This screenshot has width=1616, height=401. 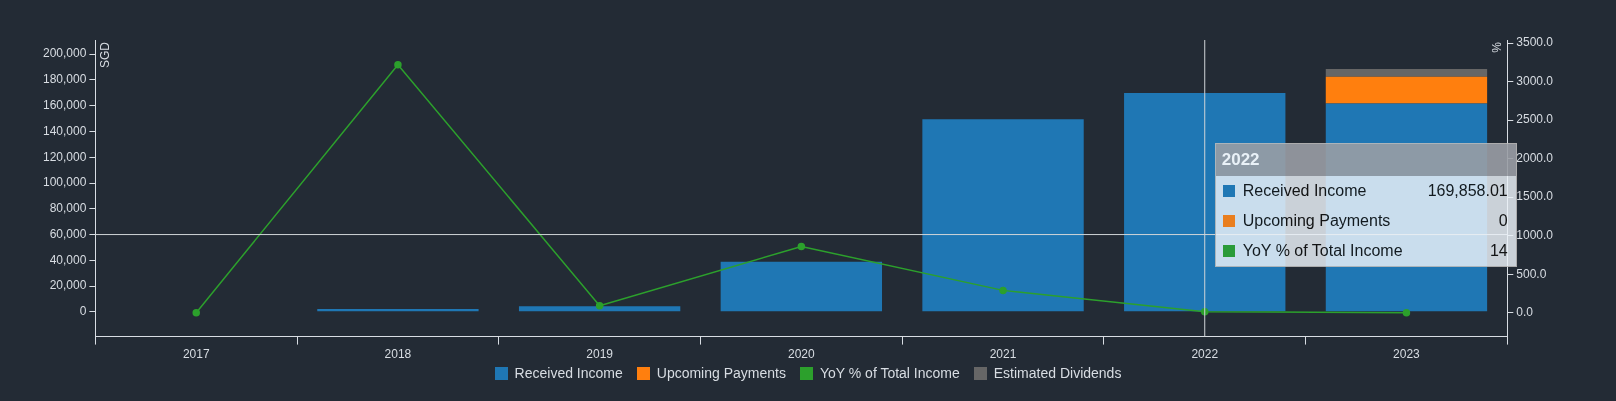 I want to click on y-axis-title: SGD, so click(x=105, y=55).